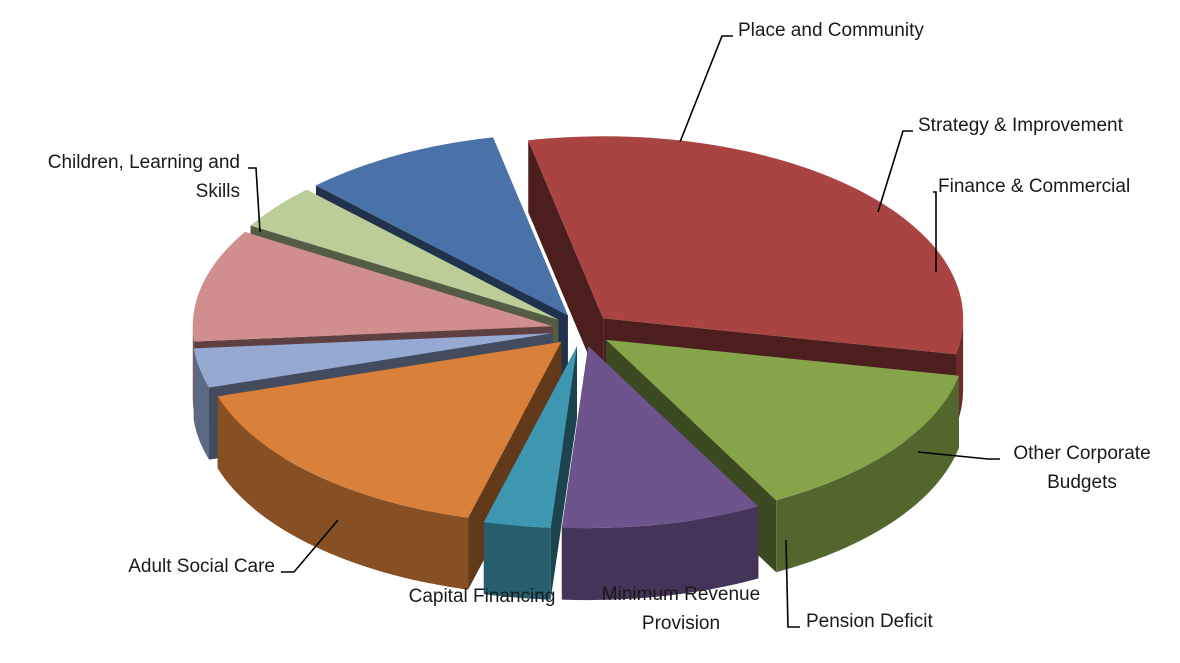 Image resolution: width=1180 pixels, height=663 pixels. What do you see at coordinates (517, 561) in the screenshot?
I see `slice-side-finance-and-commercial` at bounding box center [517, 561].